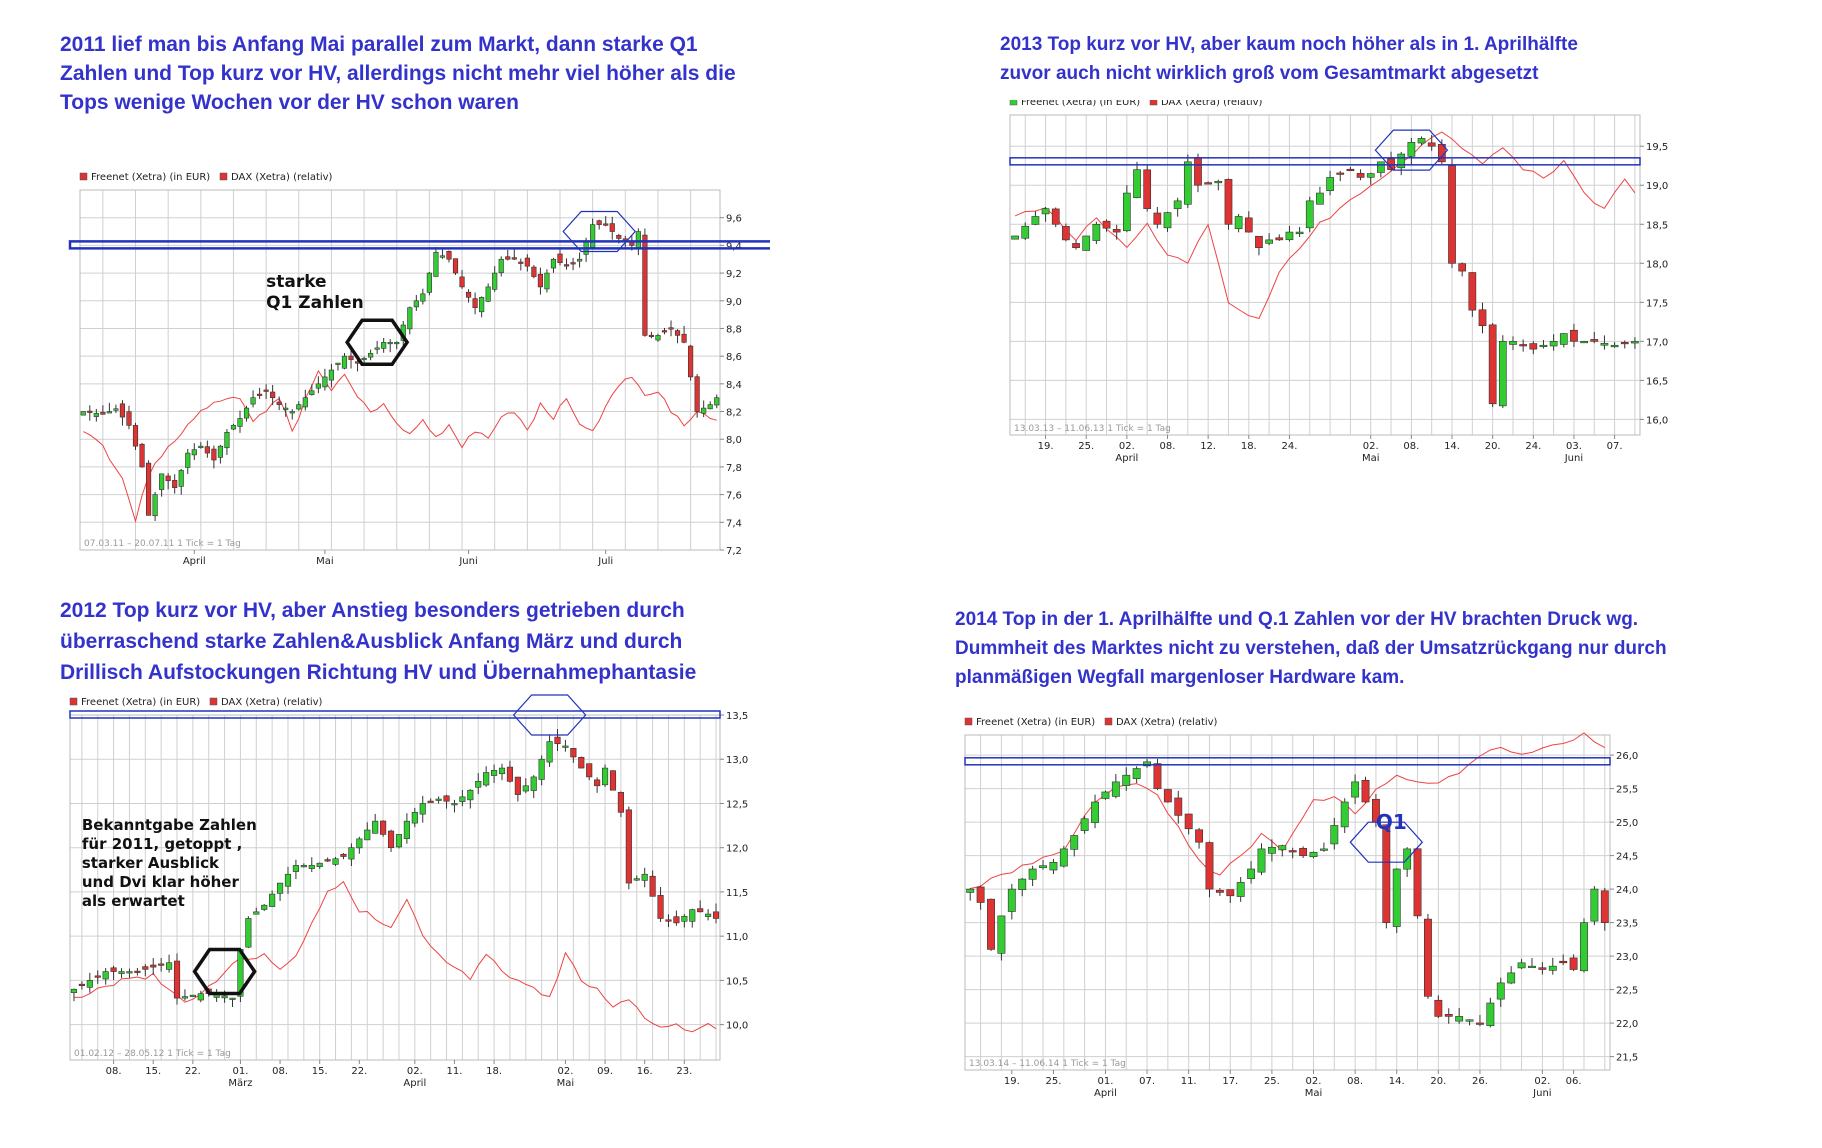  I want to click on x-tick-label: 14., so click(1452, 446).